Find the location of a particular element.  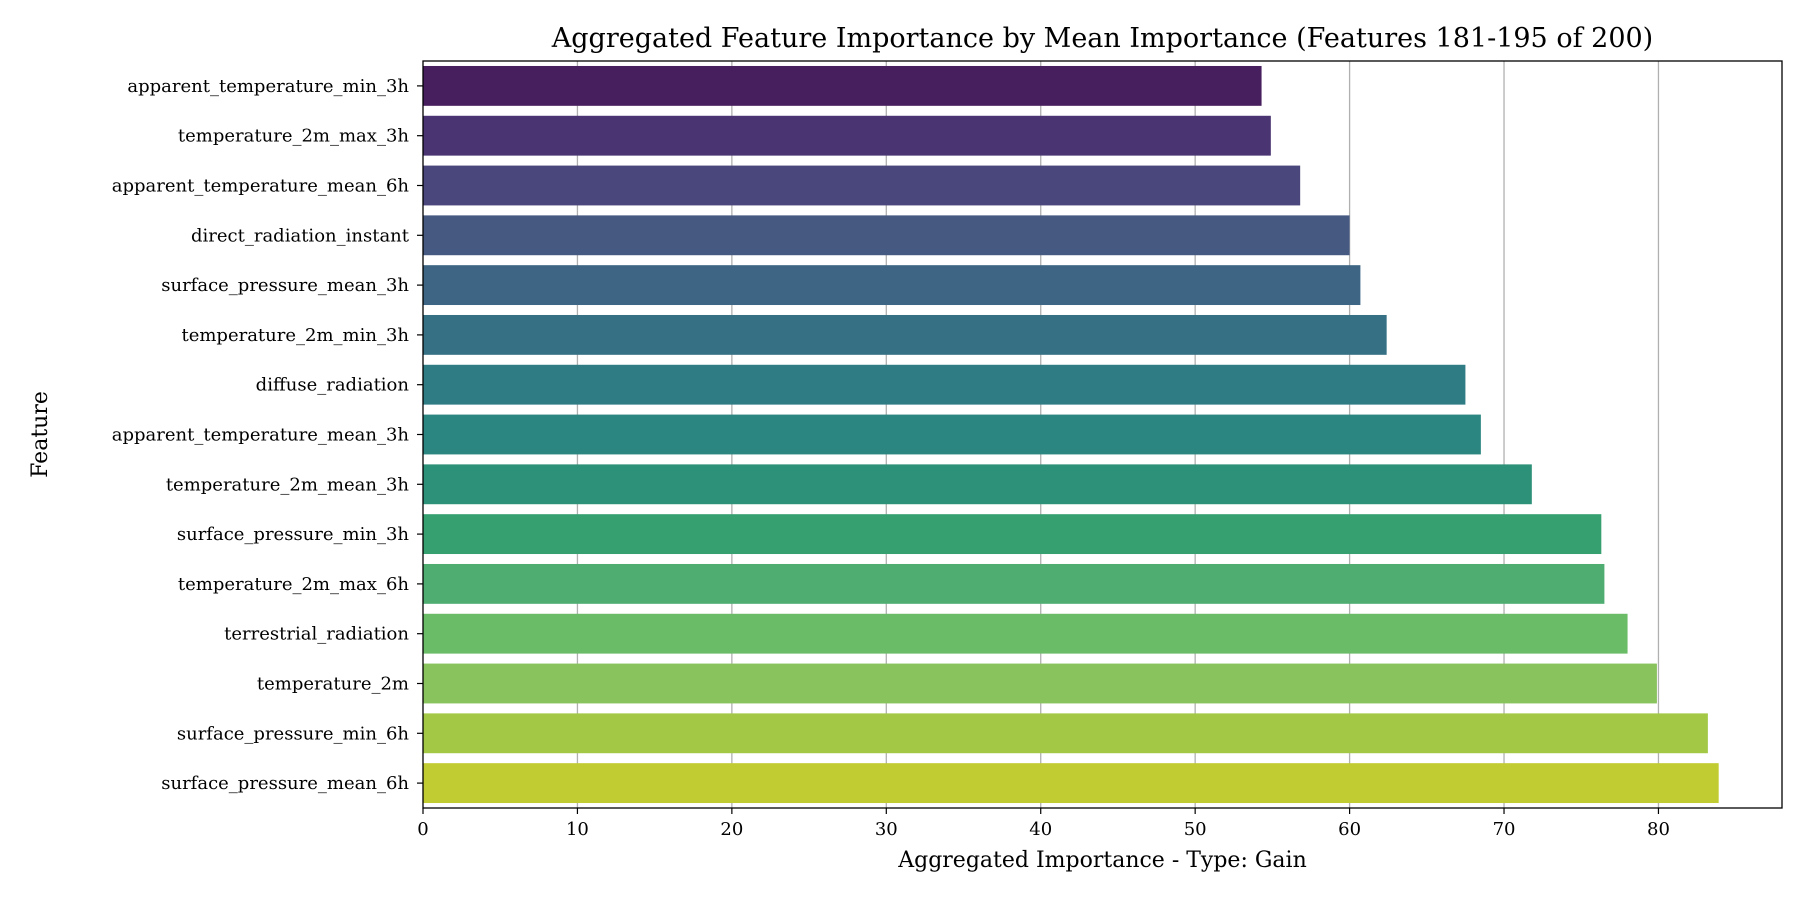

y-tick-label: surface_pressure_mean_3h is located at coordinates (285, 285).